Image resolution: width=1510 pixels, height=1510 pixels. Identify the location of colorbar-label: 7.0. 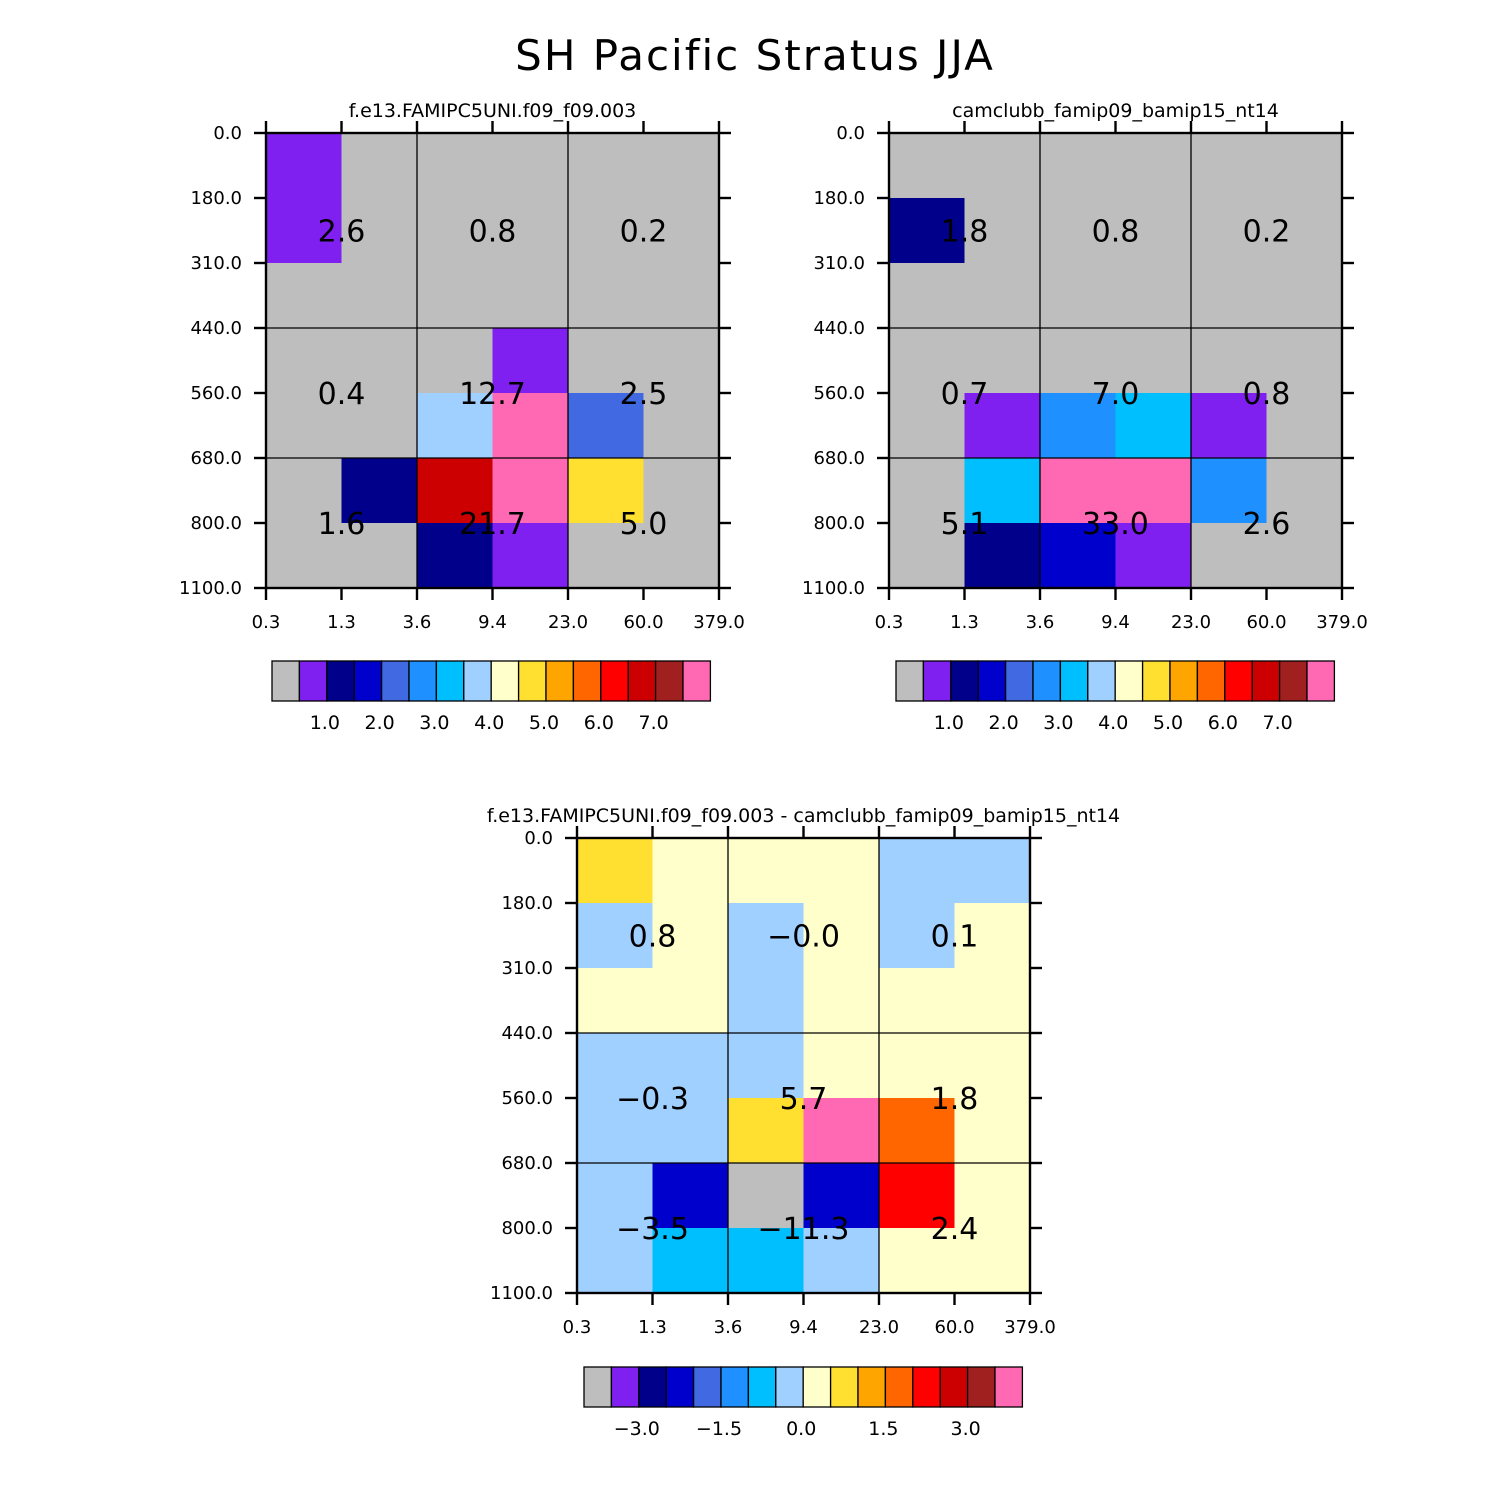
(653, 723).